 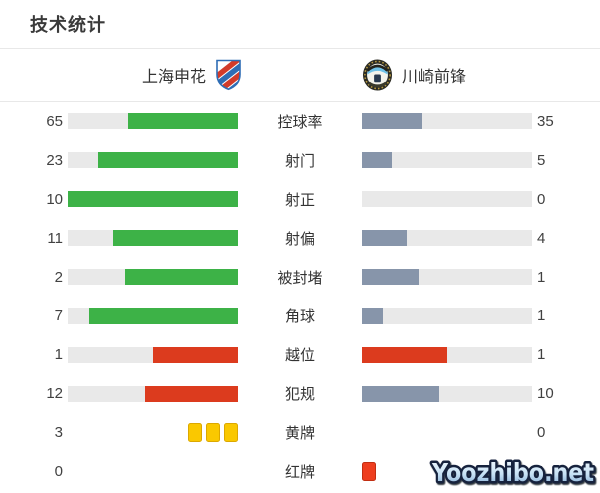 What do you see at coordinates (545, 394) in the screenshot?
I see `away-stat-value: 10` at bounding box center [545, 394].